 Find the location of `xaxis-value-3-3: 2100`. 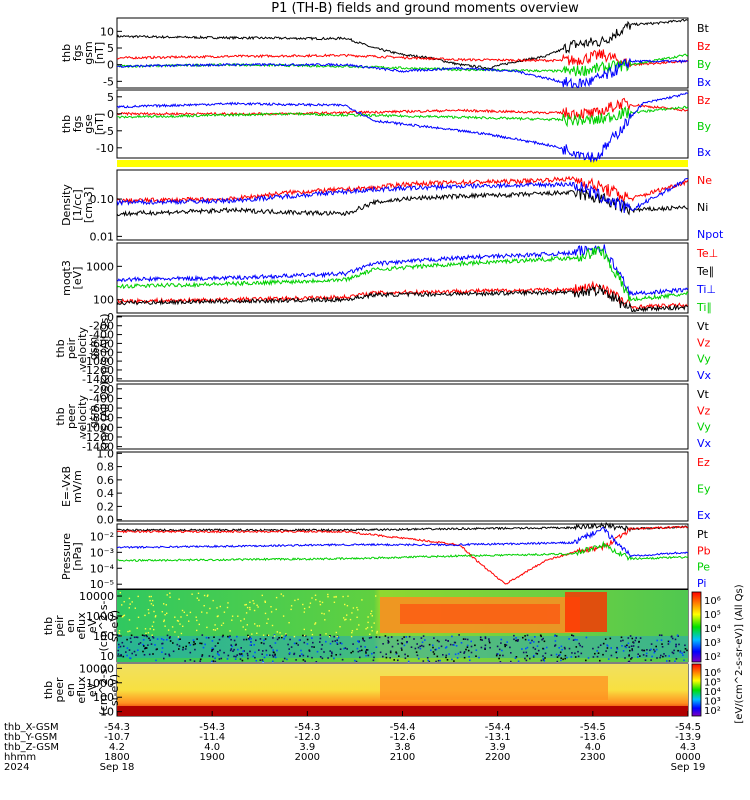

xaxis-value-3-3: 2100 is located at coordinates (402, 757).